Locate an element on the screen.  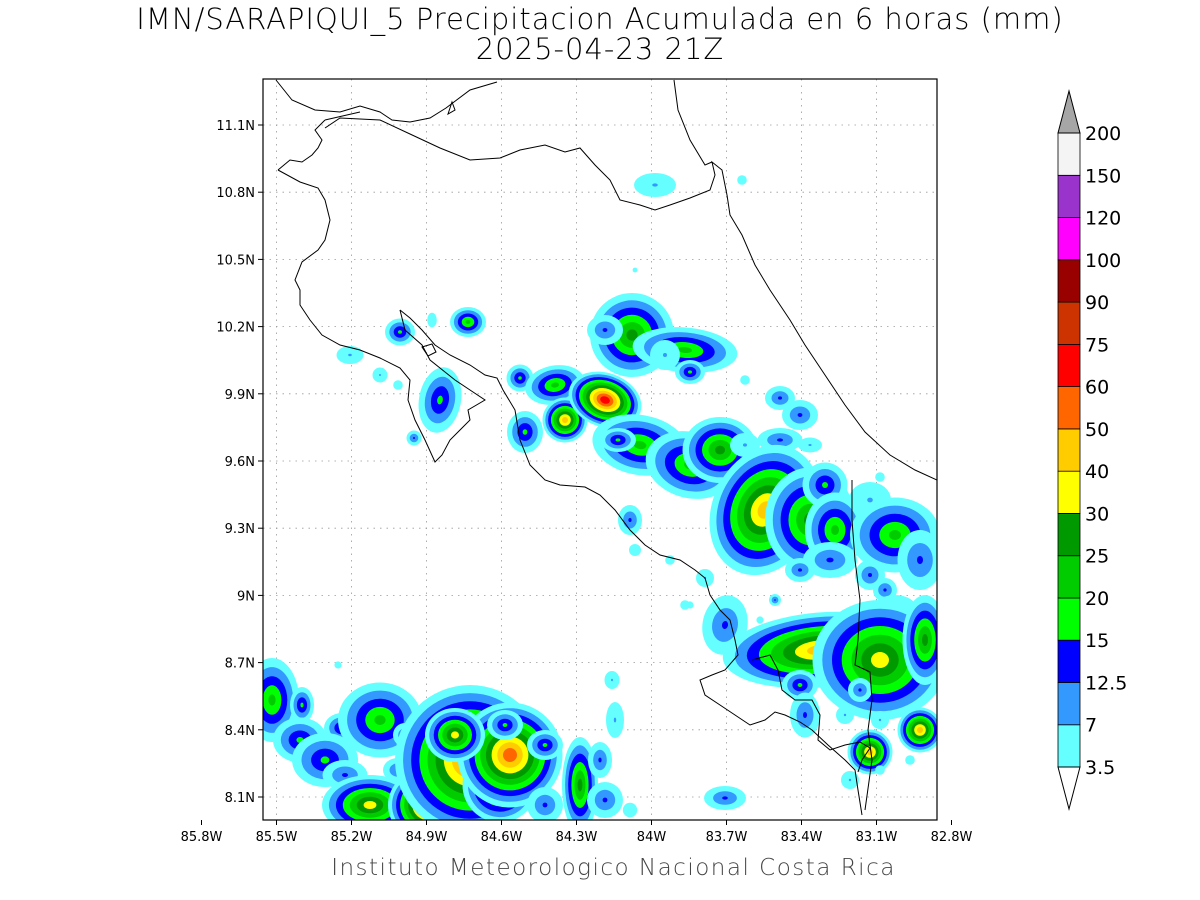
osa-peninsula is located at coordinates (811, 713).